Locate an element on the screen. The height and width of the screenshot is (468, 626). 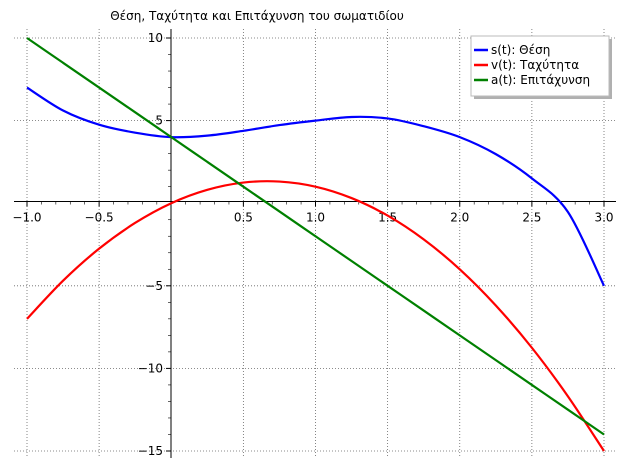
legend-label-velocity: v(t): Ταχύτητα is located at coordinates (535, 65).